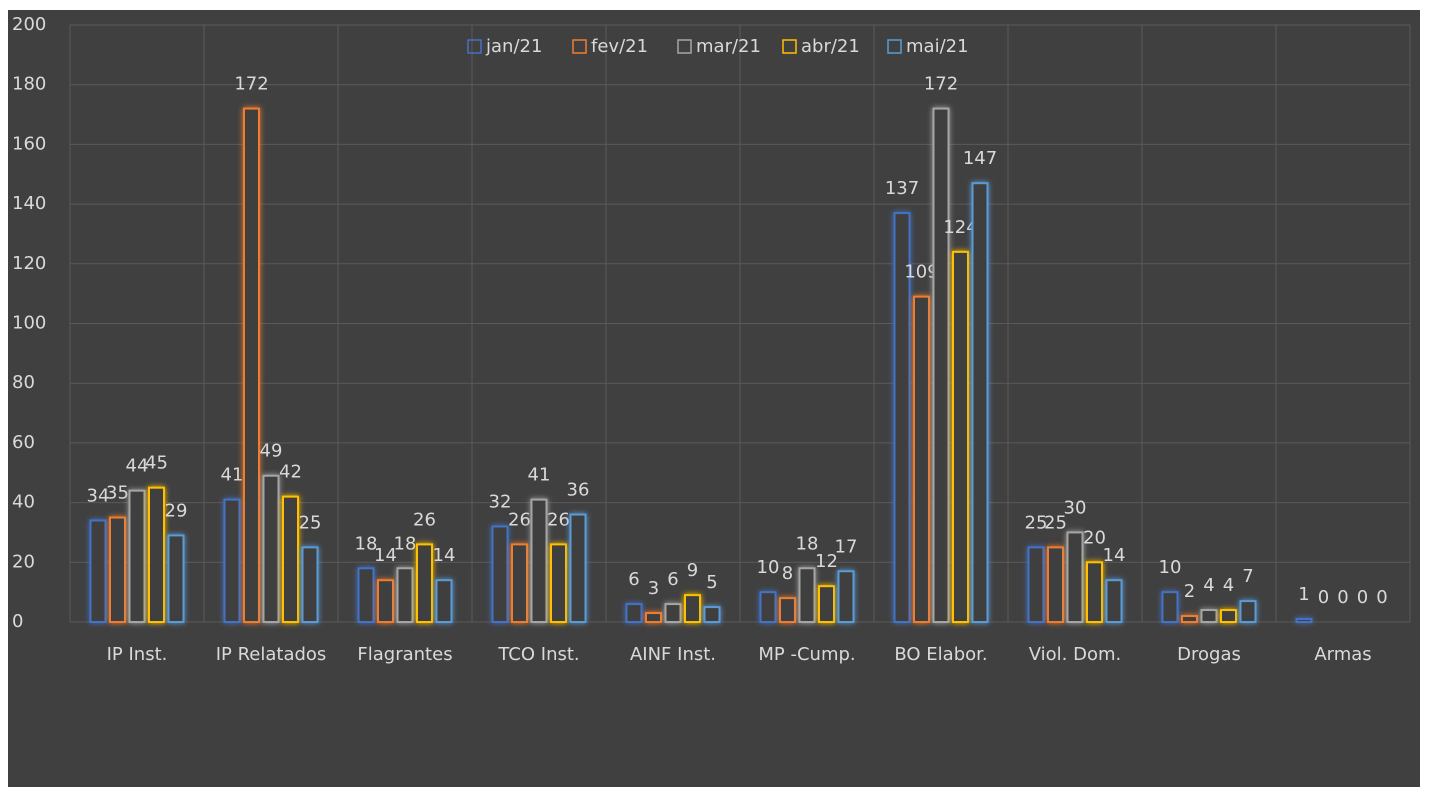  What do you see at coordinates (902, 188) in the screenshot?
I see `data-label: 137` at bounding box center [902, 188].